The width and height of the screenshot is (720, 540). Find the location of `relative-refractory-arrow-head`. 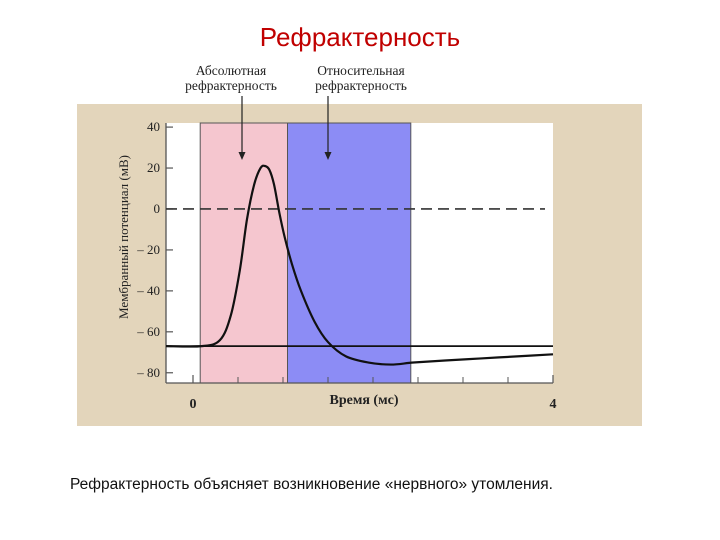

relative-refractory-arrow-head is located at coordinates (328, 156).